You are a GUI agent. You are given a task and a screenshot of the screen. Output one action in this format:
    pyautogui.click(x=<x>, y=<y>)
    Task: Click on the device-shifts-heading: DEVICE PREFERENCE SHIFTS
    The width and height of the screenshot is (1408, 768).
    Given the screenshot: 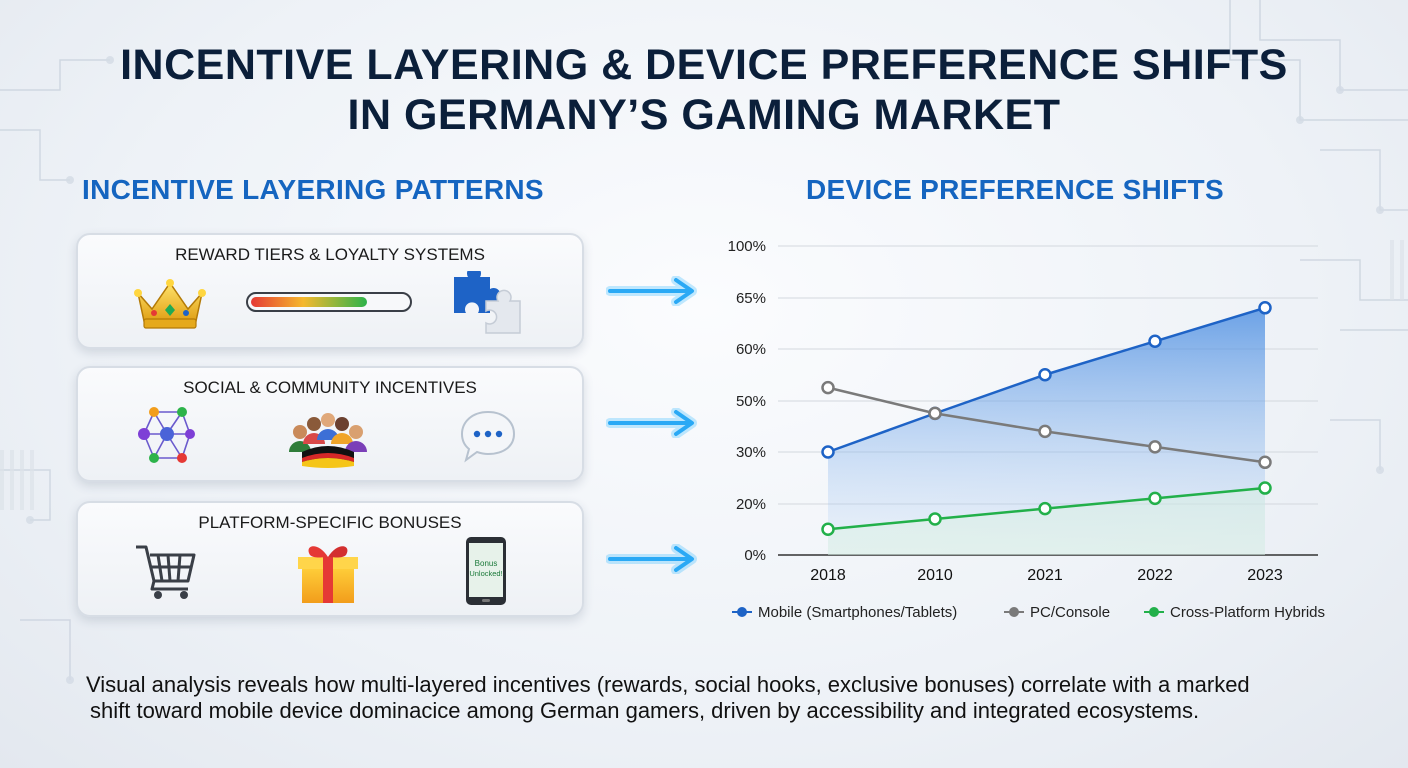 What is the action you would take?
    pyautogui.click(x=1015, y=189)
    